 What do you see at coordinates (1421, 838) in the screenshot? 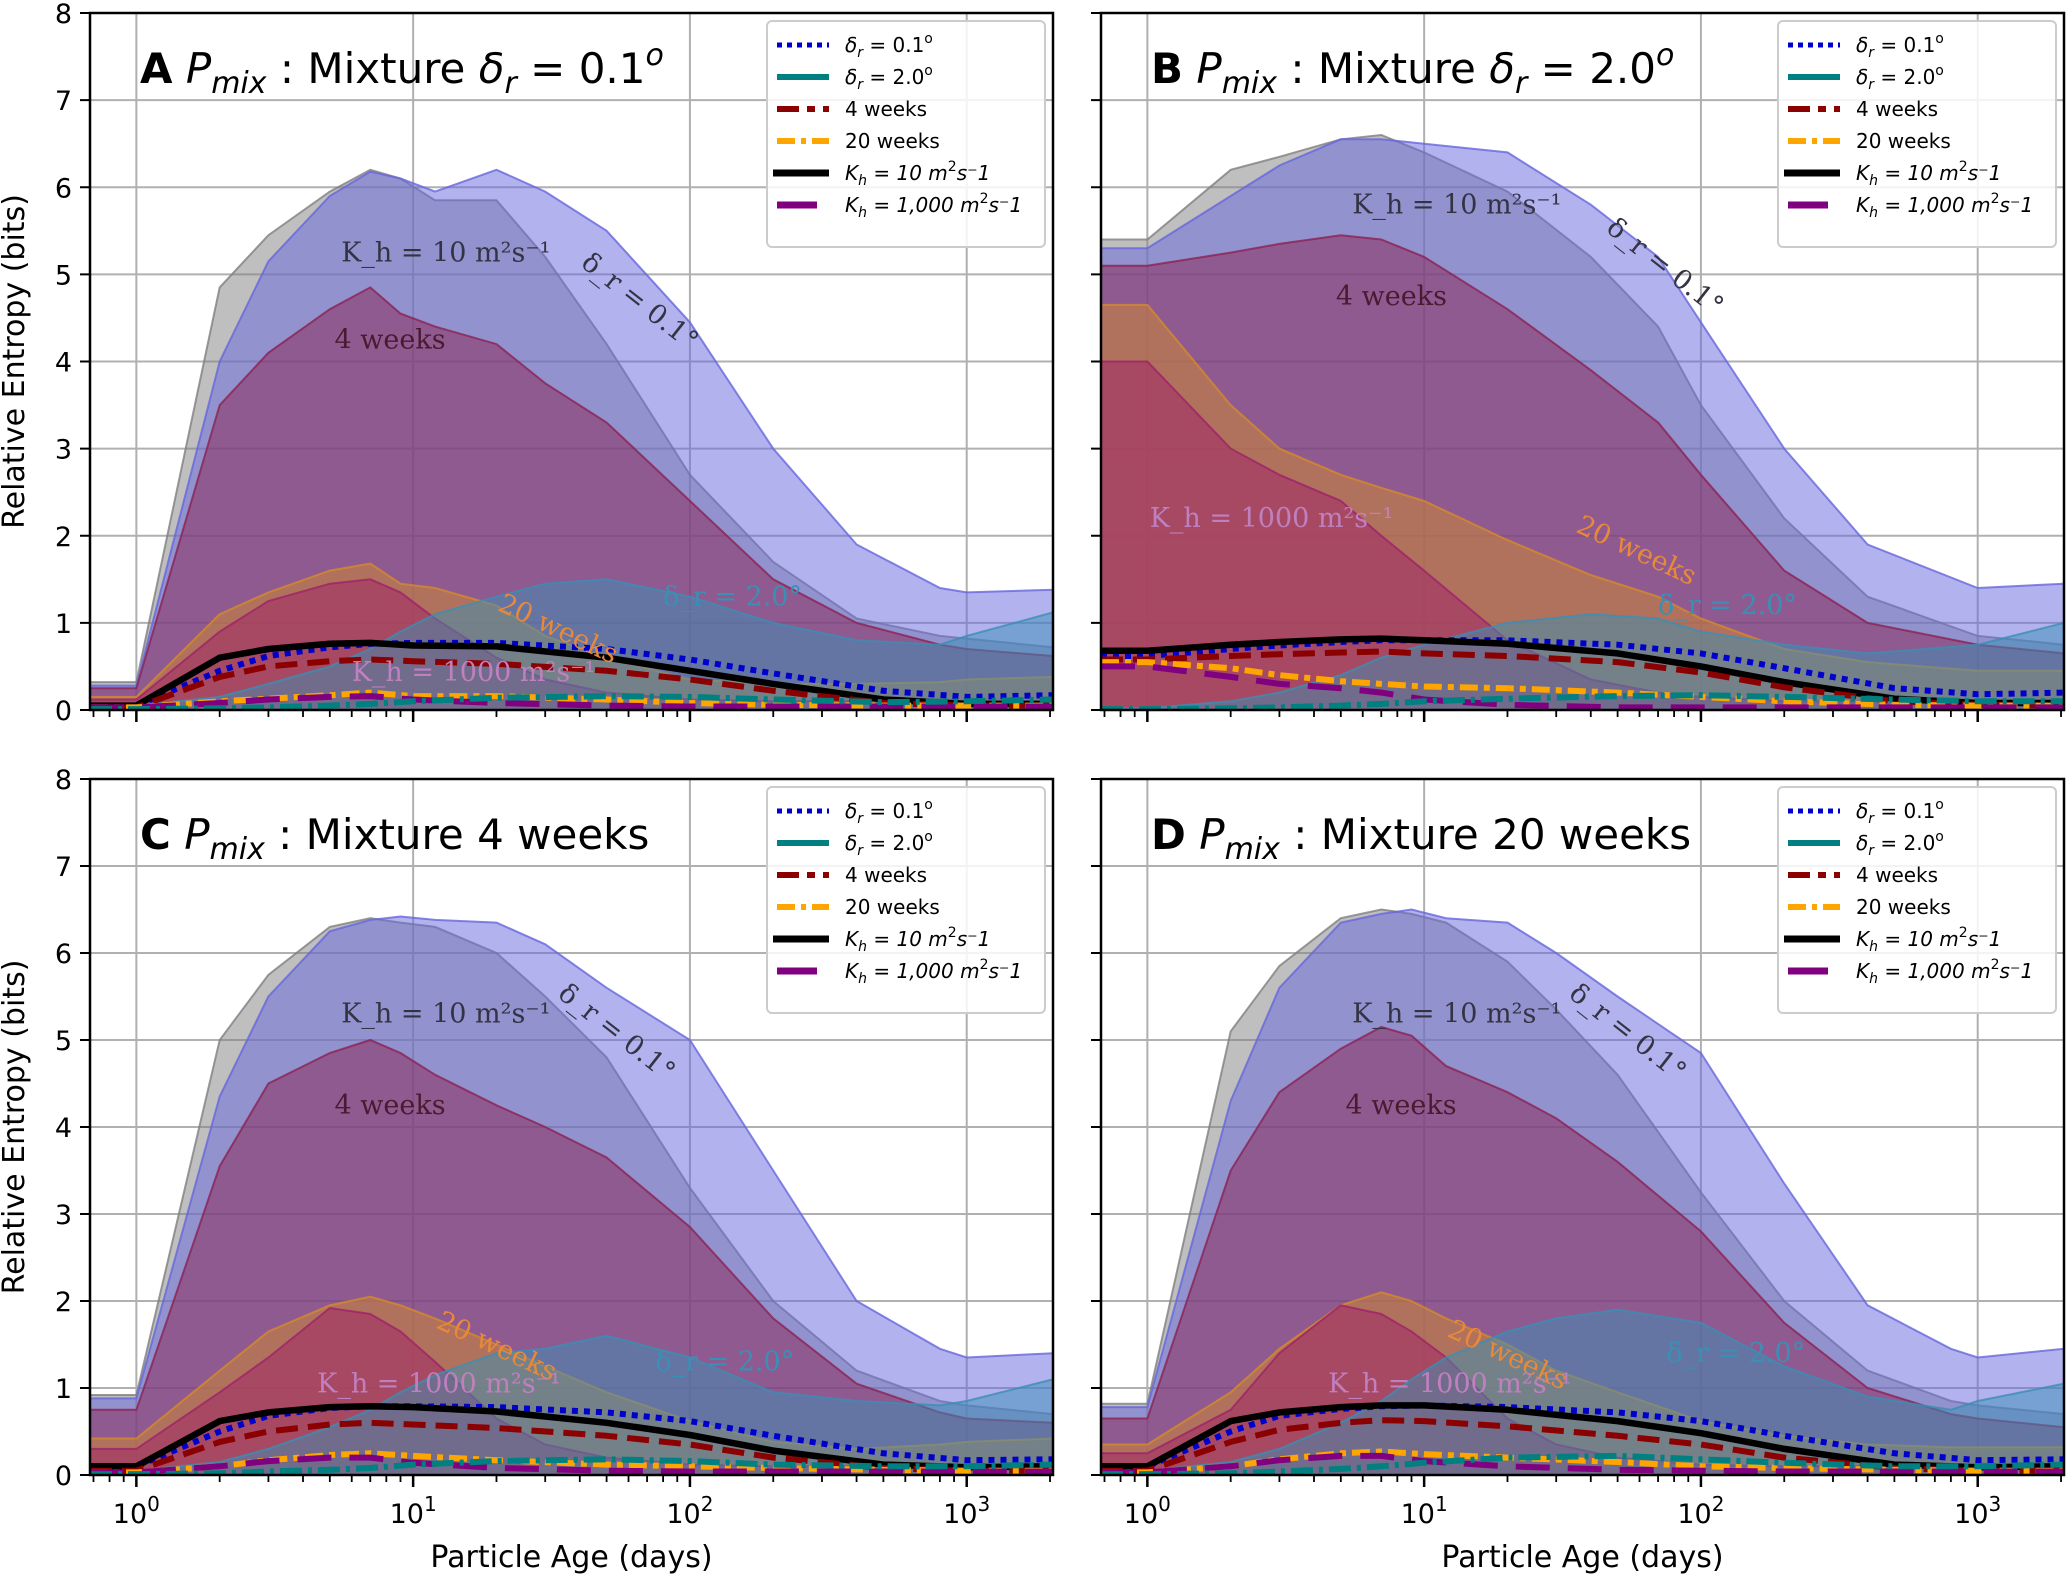
I see `panel-title: D Pmix : Mixture 20 weeks` at bounding box center [1421, 838].